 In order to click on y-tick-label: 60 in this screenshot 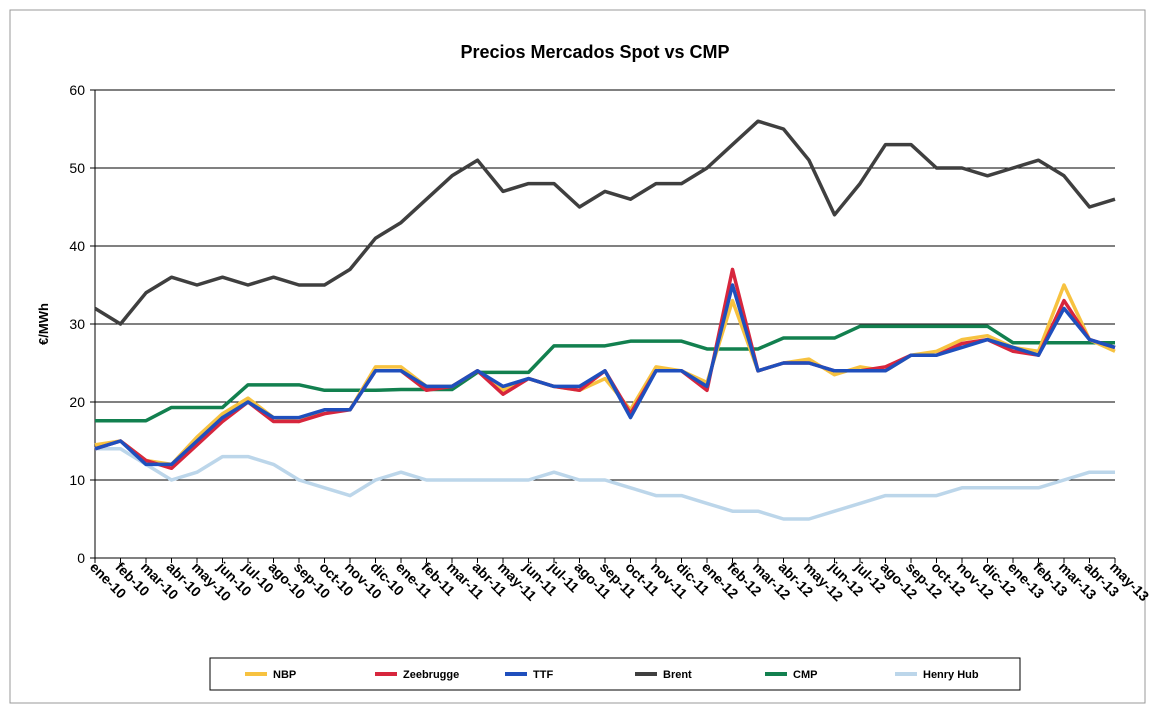, I will do `click(77, 90)`.